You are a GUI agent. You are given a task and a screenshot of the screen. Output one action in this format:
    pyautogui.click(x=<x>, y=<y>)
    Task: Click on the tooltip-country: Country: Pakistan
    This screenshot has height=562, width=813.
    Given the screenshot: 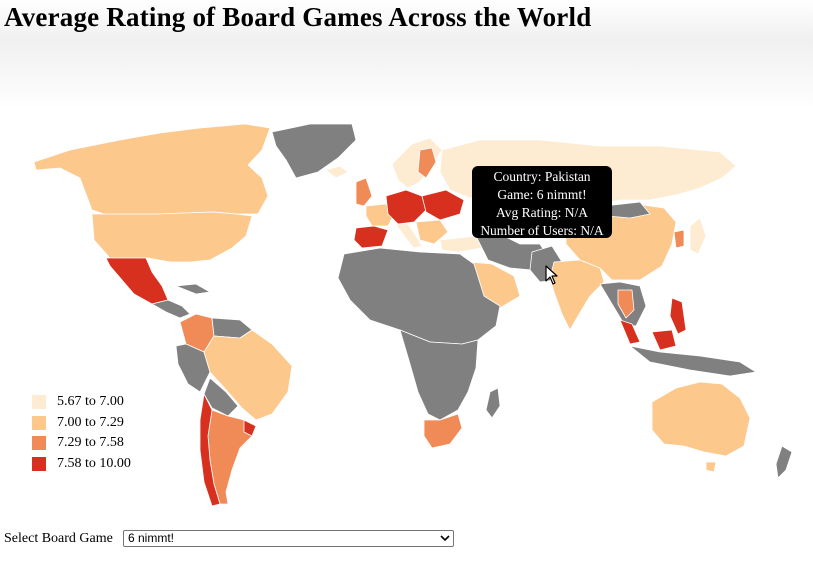 What is the action you would take?
    pyautogui.click(x=542, y=176)
    